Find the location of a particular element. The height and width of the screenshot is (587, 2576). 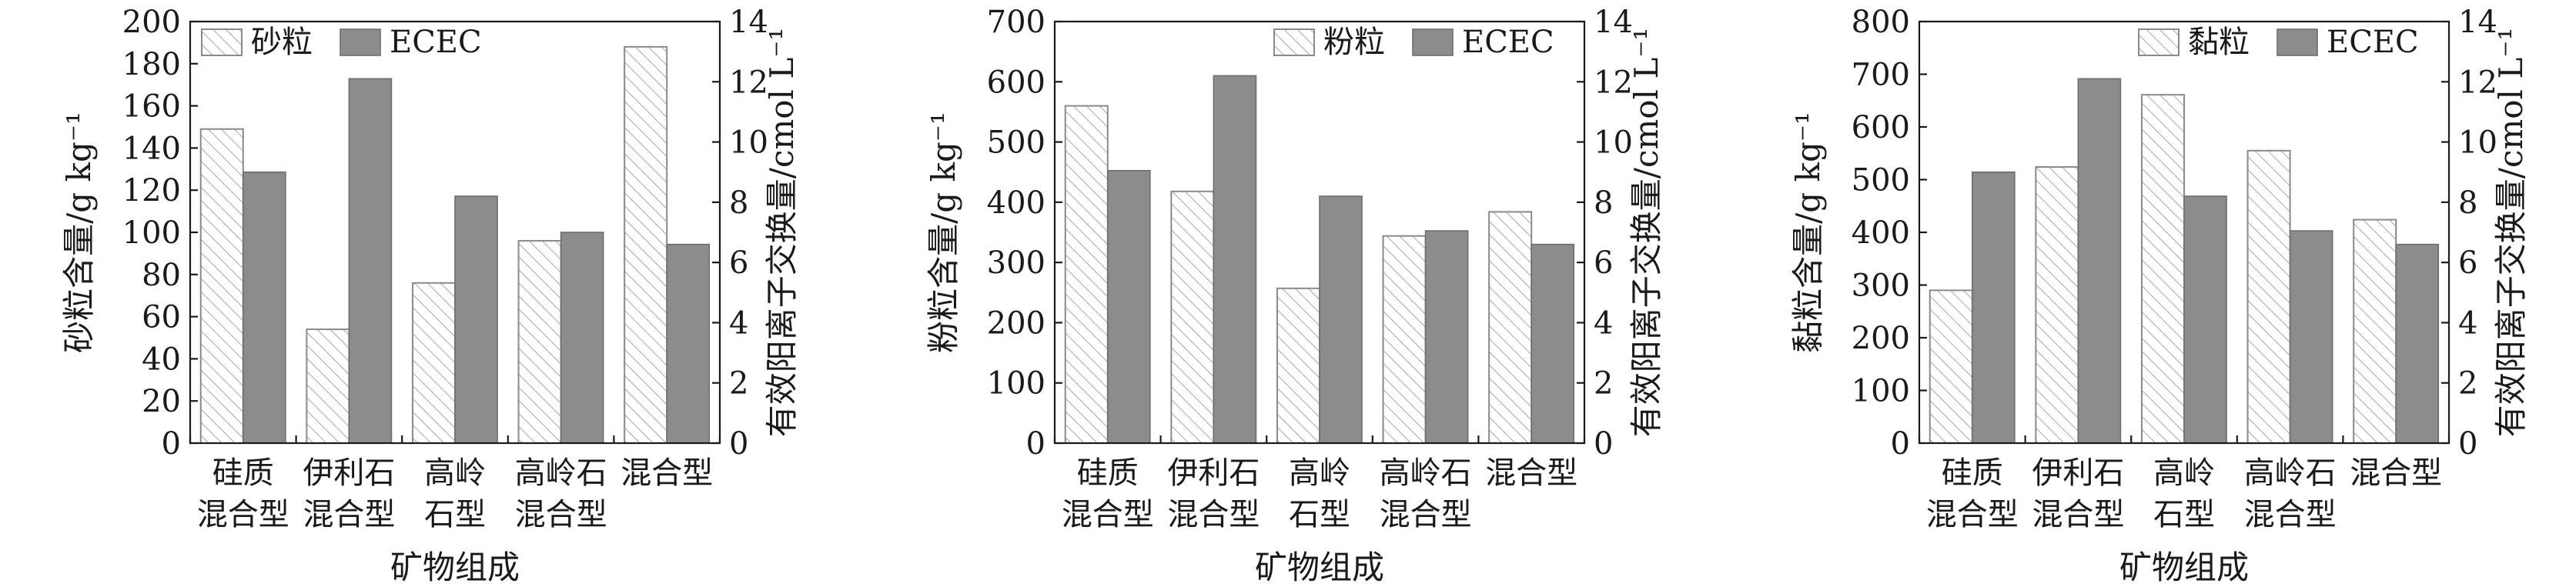

y-tick-label: 180 is located at coordinates (151, 64).